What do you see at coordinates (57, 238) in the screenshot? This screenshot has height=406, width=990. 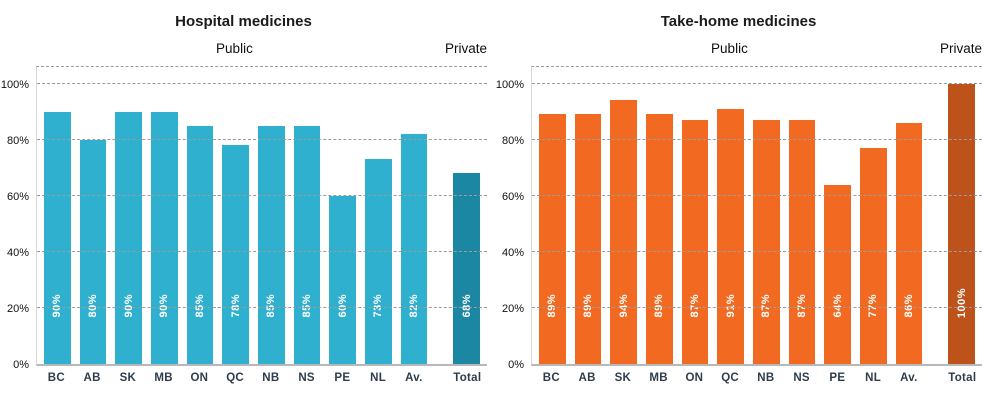 I see `bar-bc: 90%` at bounding box center [57, 238].